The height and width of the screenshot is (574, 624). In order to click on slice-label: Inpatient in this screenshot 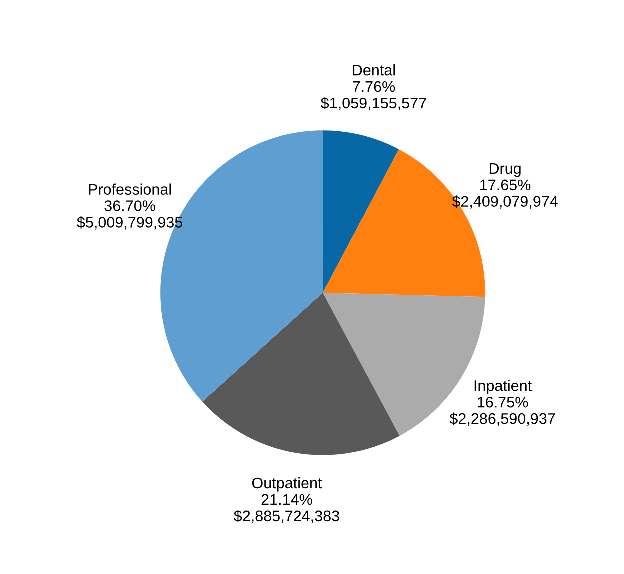, I will do `click(503, 387)`.